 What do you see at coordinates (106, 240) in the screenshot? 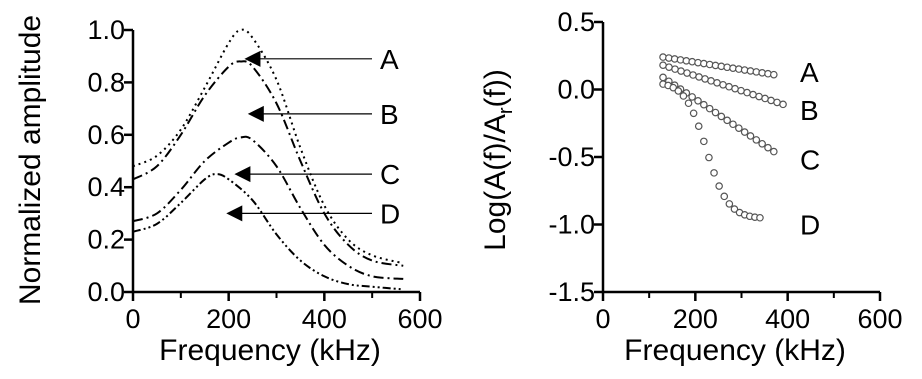
I see `left-y-tick-label: 0.2` at bounding box center [106, 240].